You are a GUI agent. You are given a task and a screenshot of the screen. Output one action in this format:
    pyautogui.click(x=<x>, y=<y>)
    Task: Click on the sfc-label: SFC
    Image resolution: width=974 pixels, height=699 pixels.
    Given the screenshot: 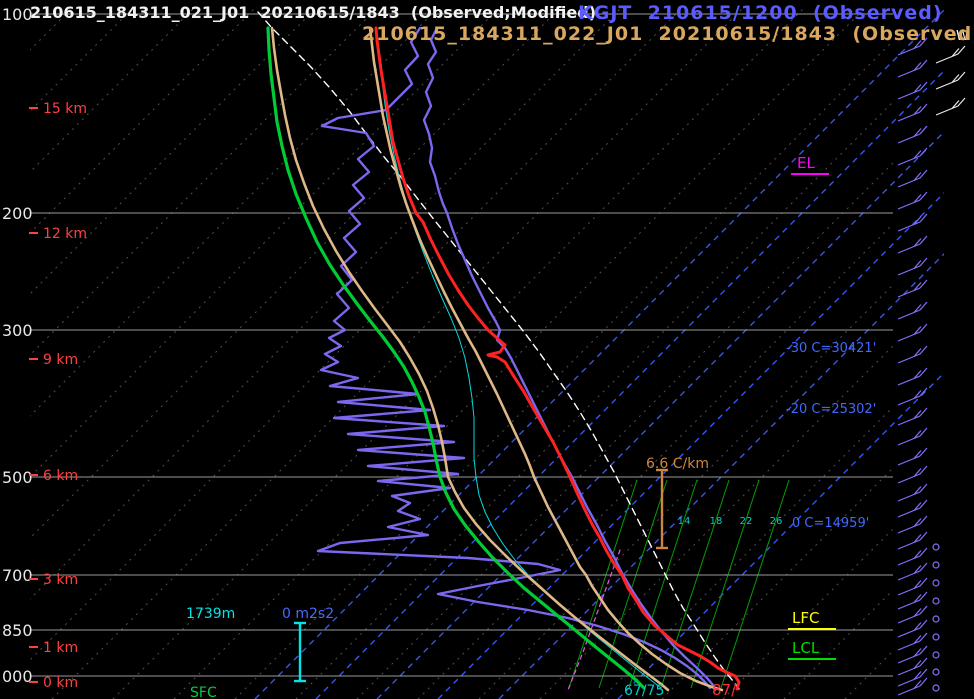 What is the action you would take?
    pyautogui.click(x=203, y=692)
    